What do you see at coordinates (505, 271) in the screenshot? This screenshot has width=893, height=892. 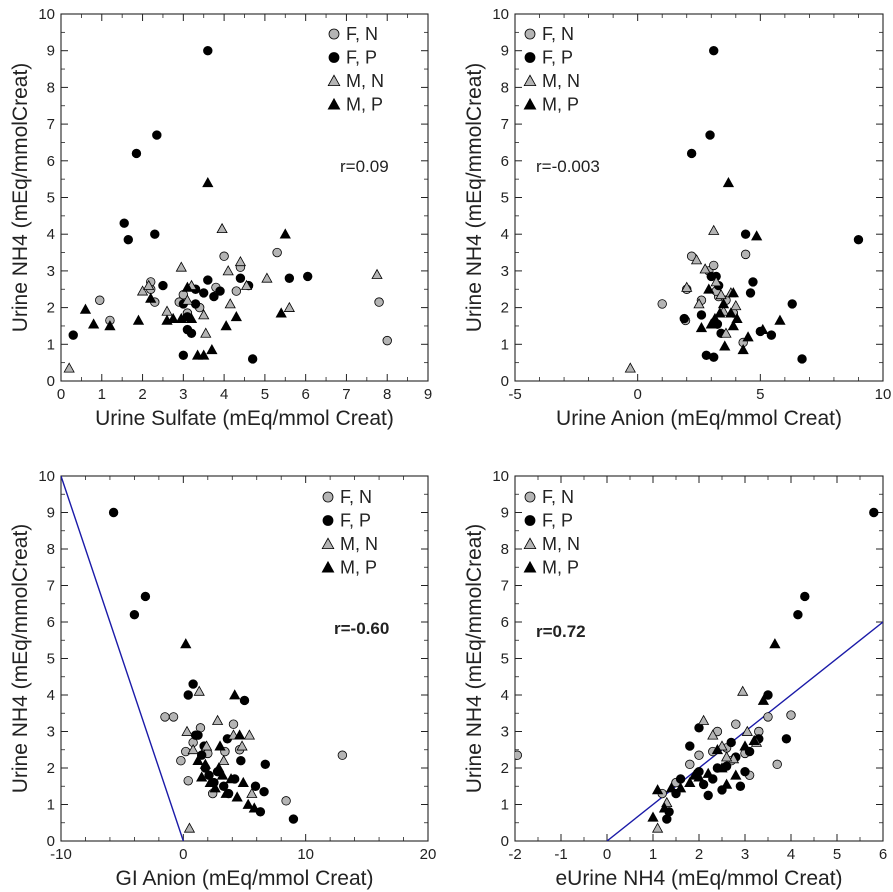 I see `y-tick-label: 3` at bounding box center [505, 271].